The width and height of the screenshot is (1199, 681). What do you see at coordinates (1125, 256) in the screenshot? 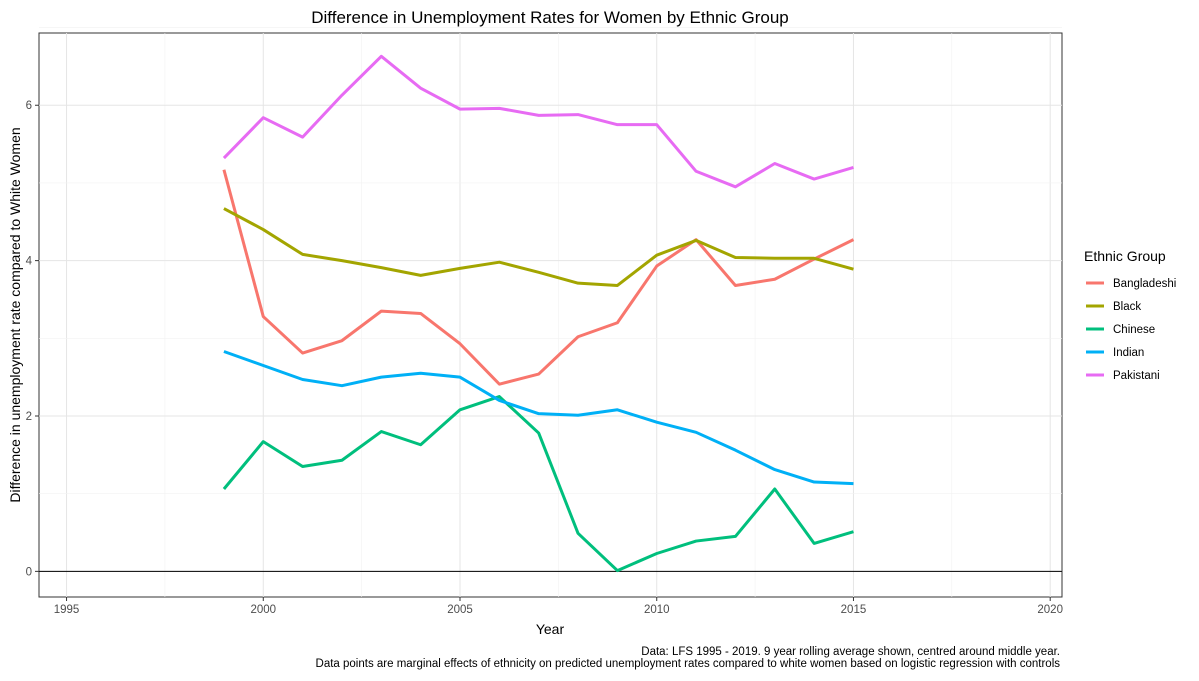
I see `legend-title: Ethnic Group` at bounding box center [1125, 256].